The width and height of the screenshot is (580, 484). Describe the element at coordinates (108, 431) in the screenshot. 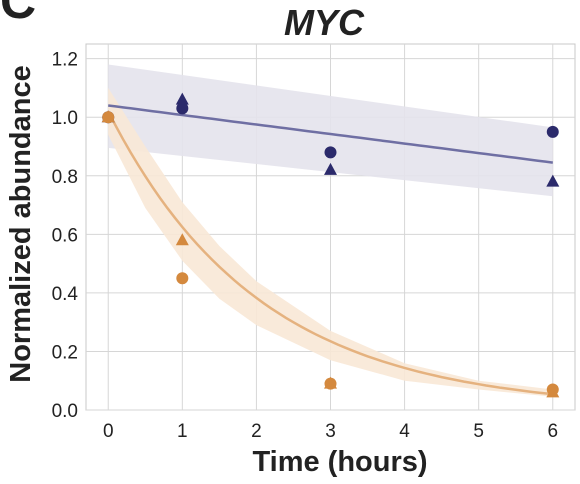

I see `x-tick-label: 0` at that location.